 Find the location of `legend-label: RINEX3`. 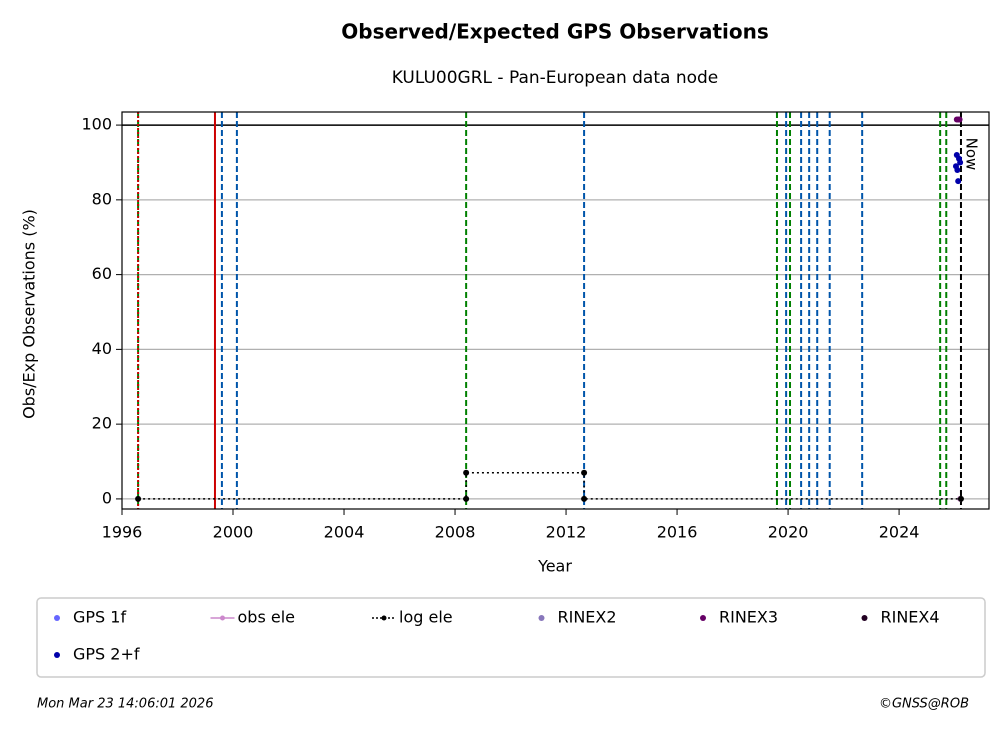

legend-label: RINEX3 is located at coordinates (748, 617).